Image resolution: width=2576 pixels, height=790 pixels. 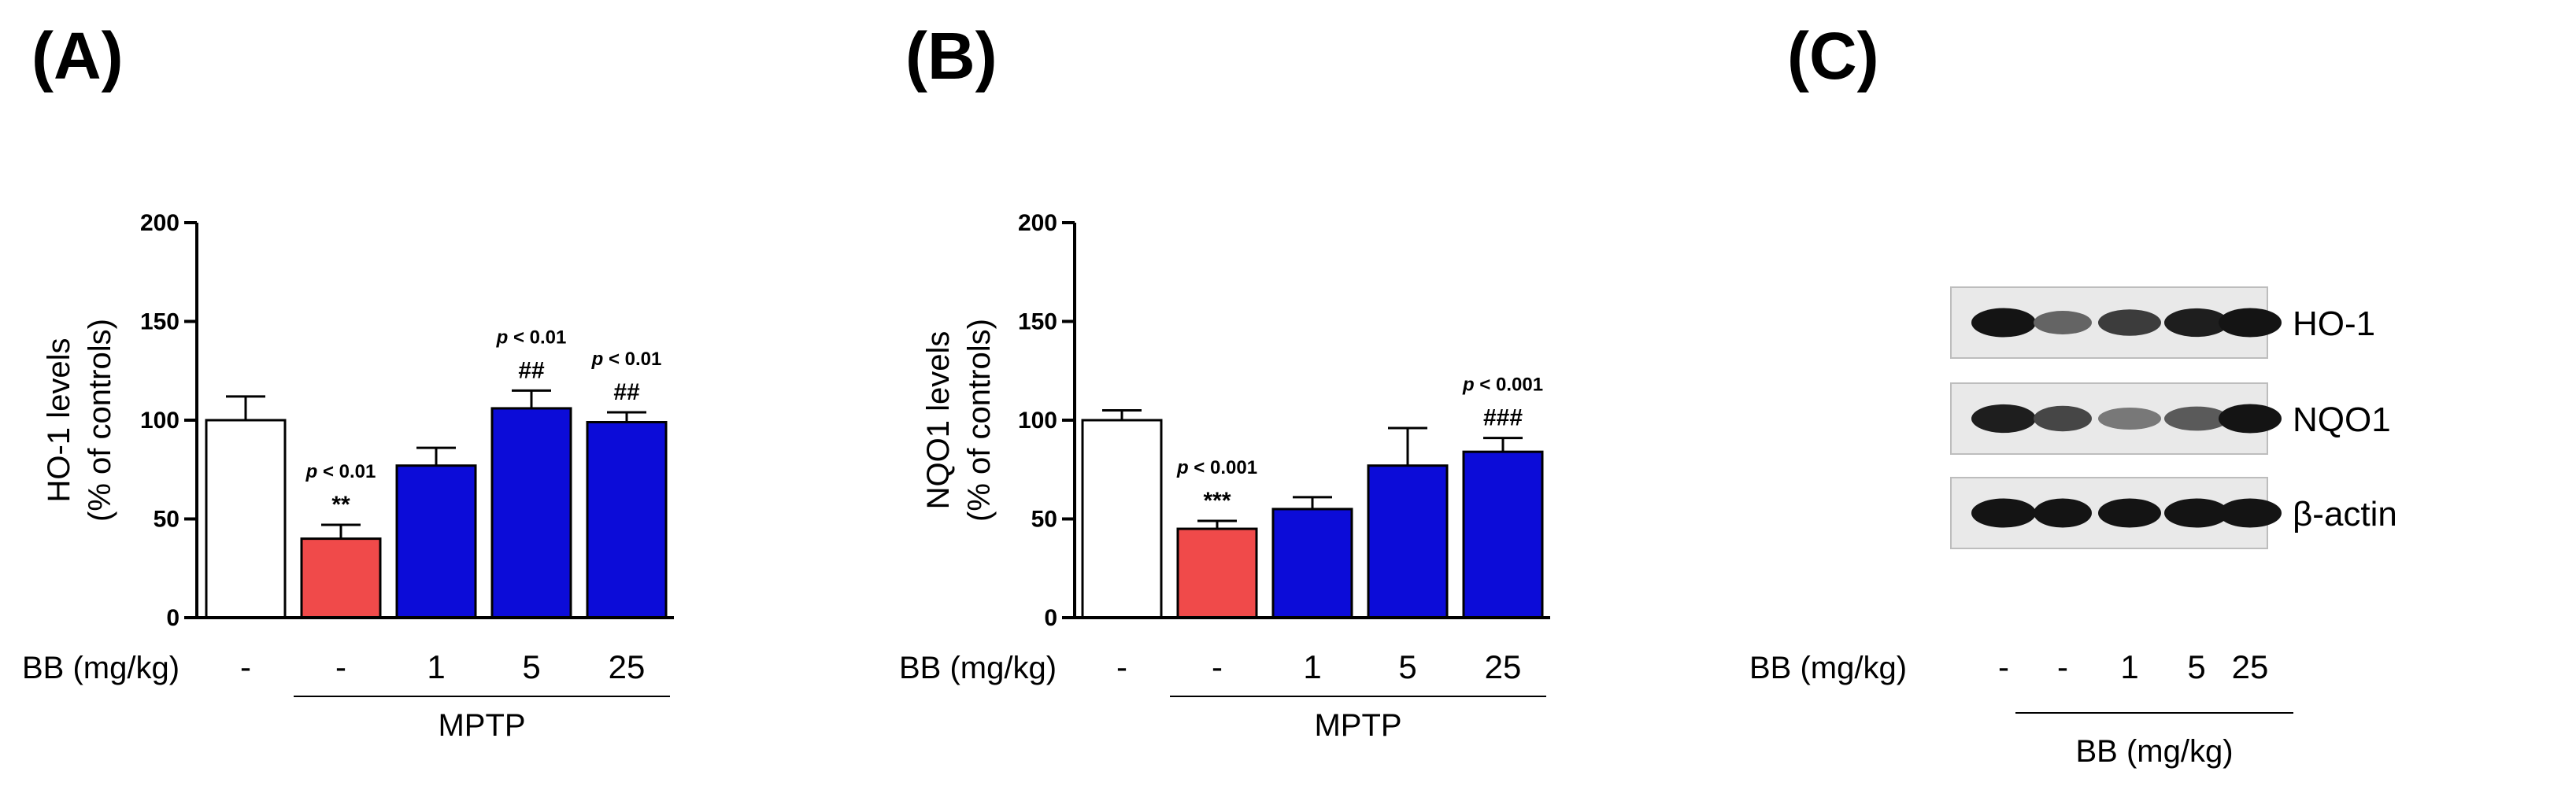 I want to click on x-category-label-a: 5, so click(x=531, y=666).